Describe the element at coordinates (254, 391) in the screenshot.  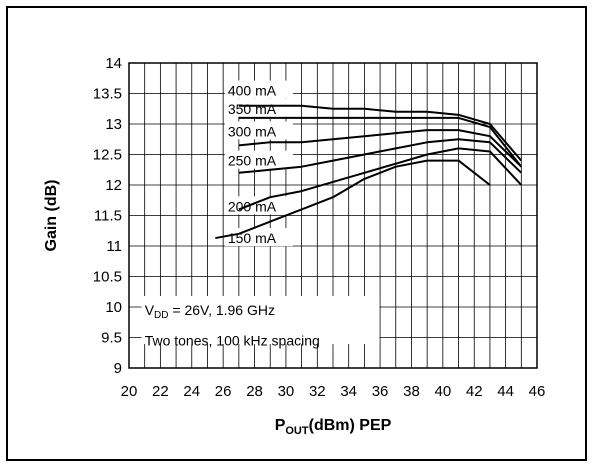
I see `x-tick-label: 28` at that location.